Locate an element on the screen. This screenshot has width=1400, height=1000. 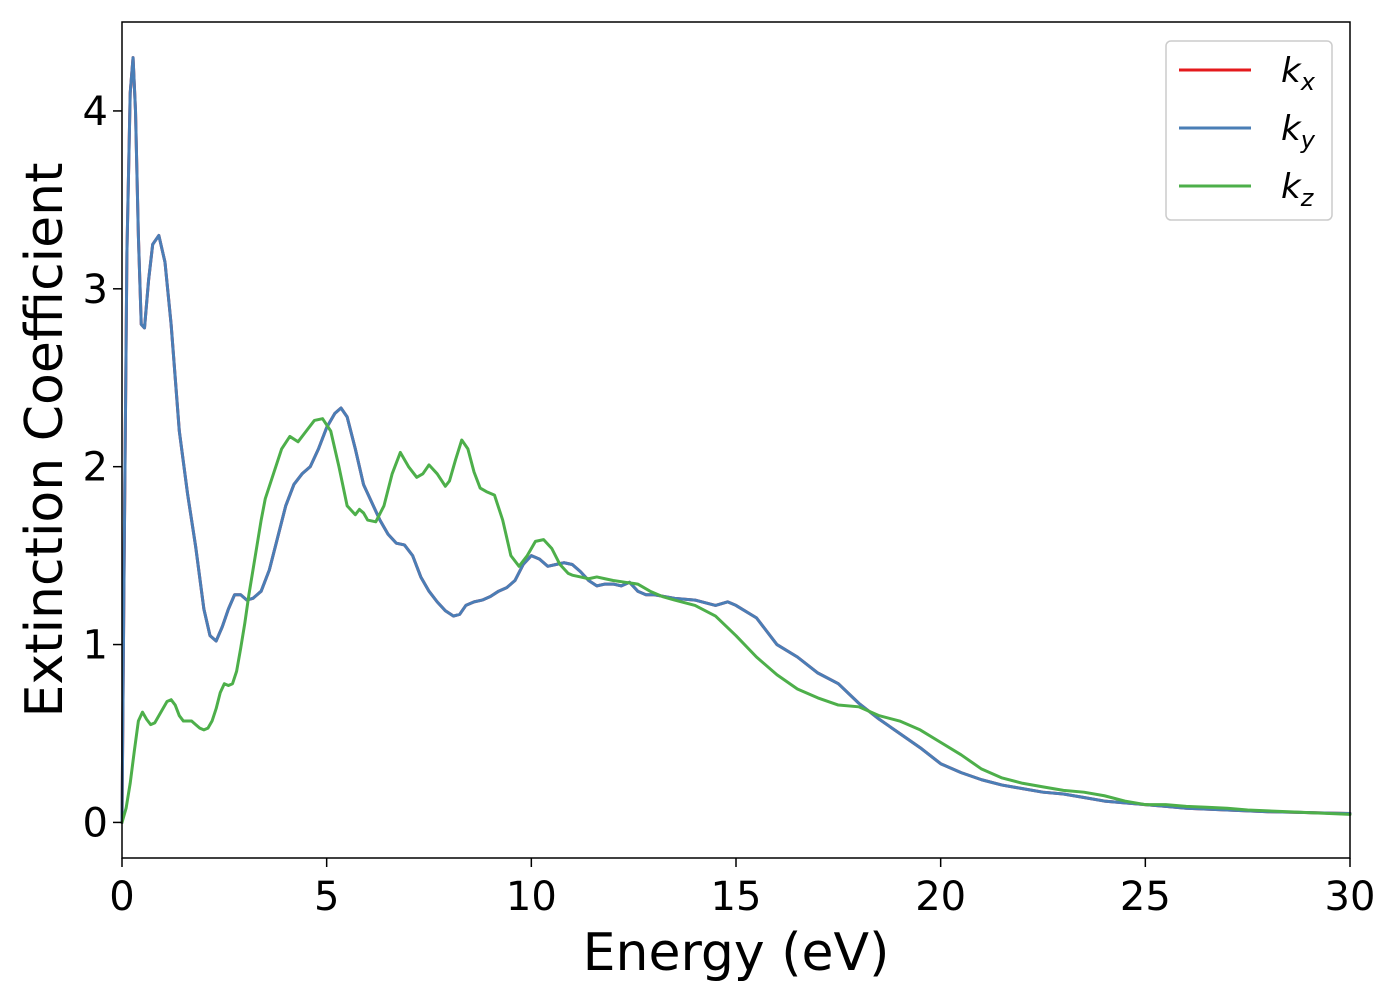
legend-box is located at coordinates (1249, 130).